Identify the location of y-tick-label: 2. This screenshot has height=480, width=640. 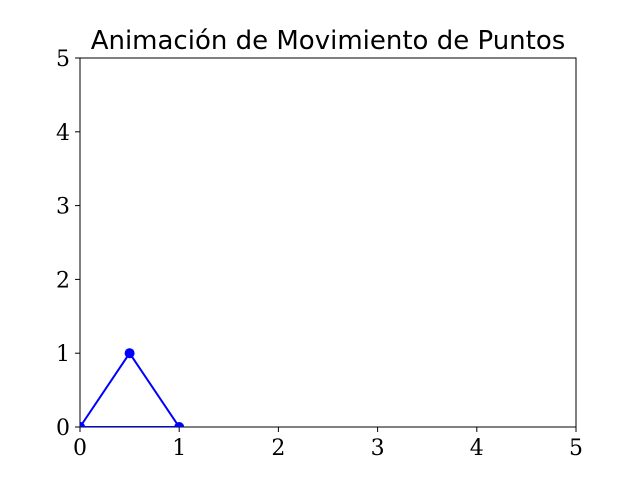
(63, 280).